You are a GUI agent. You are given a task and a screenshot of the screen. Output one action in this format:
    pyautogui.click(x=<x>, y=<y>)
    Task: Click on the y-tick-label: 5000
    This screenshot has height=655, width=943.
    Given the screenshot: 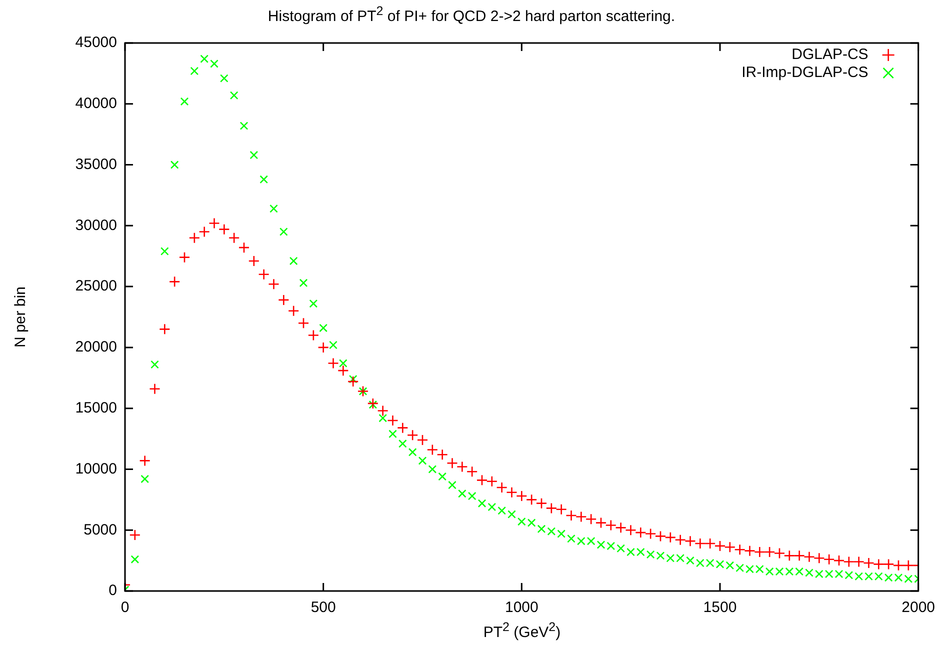 What is the action you would take?
    pyautogui.click(x=100, y=529)
    